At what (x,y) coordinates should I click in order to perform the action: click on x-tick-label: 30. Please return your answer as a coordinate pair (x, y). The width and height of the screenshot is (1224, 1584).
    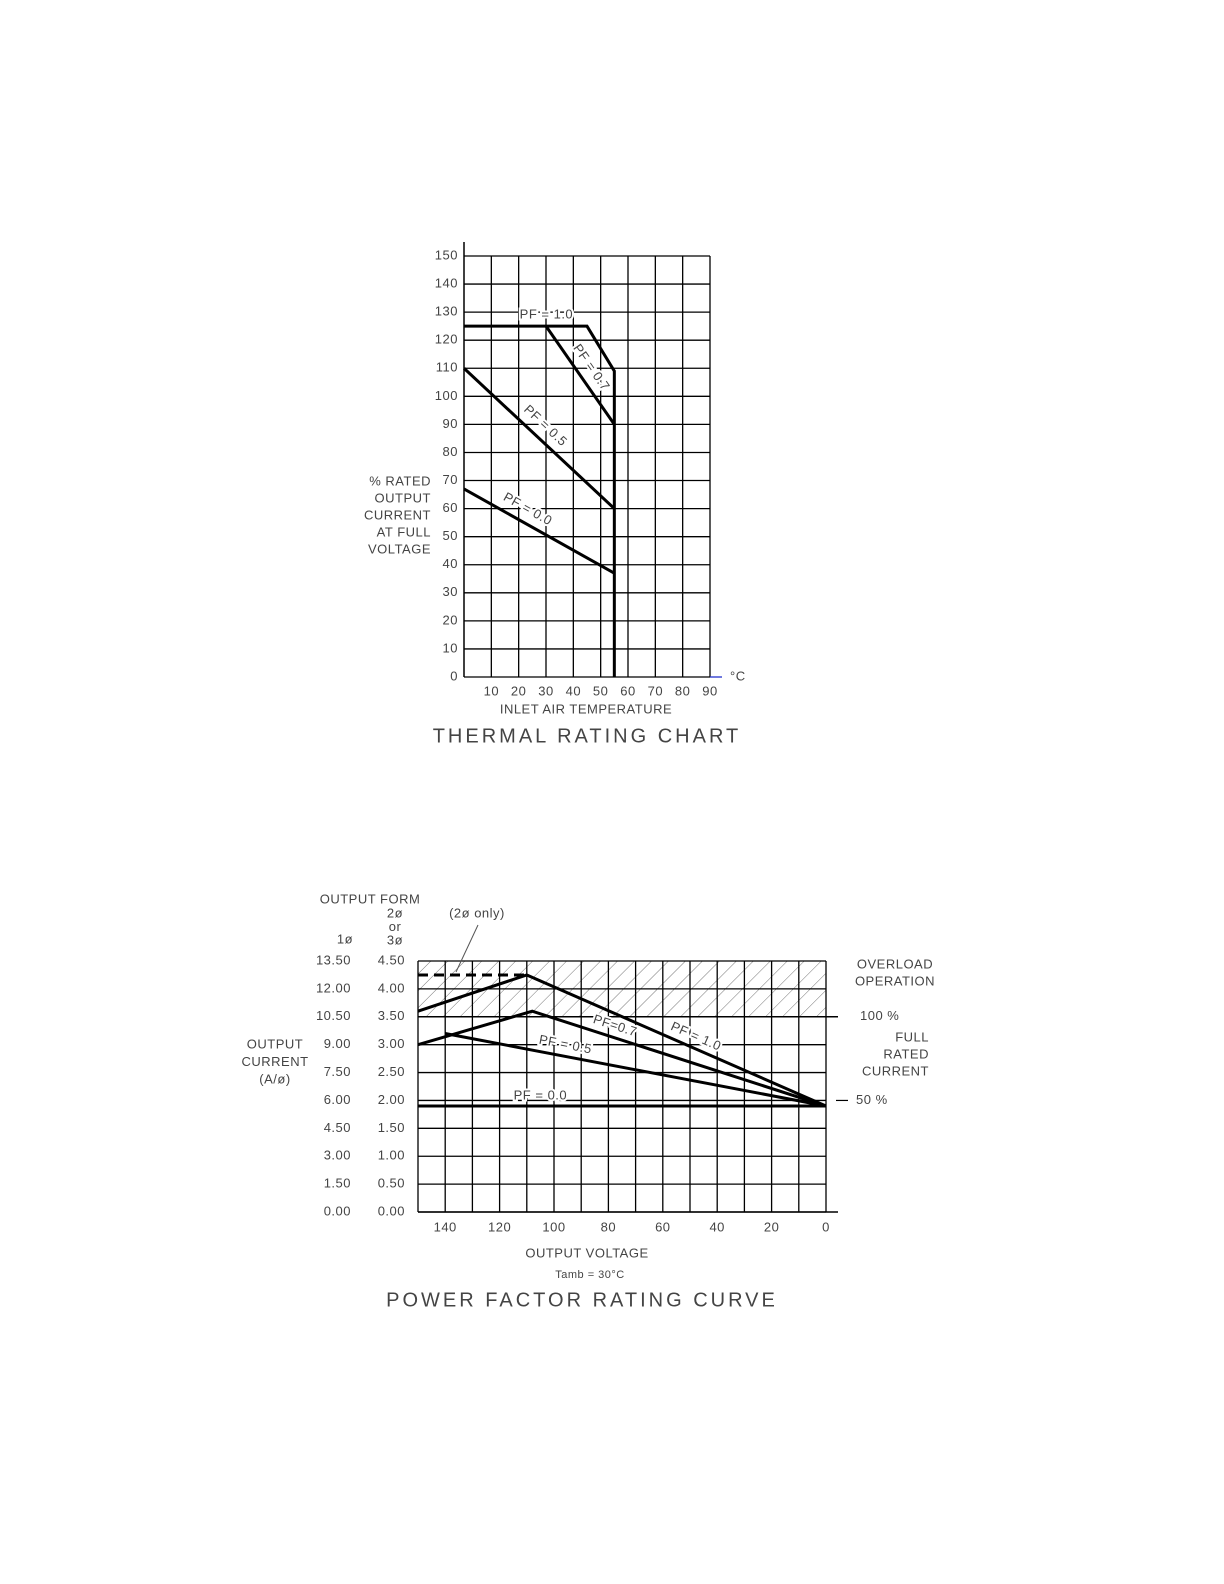
    Looking at the image, I should click on (545, 690).